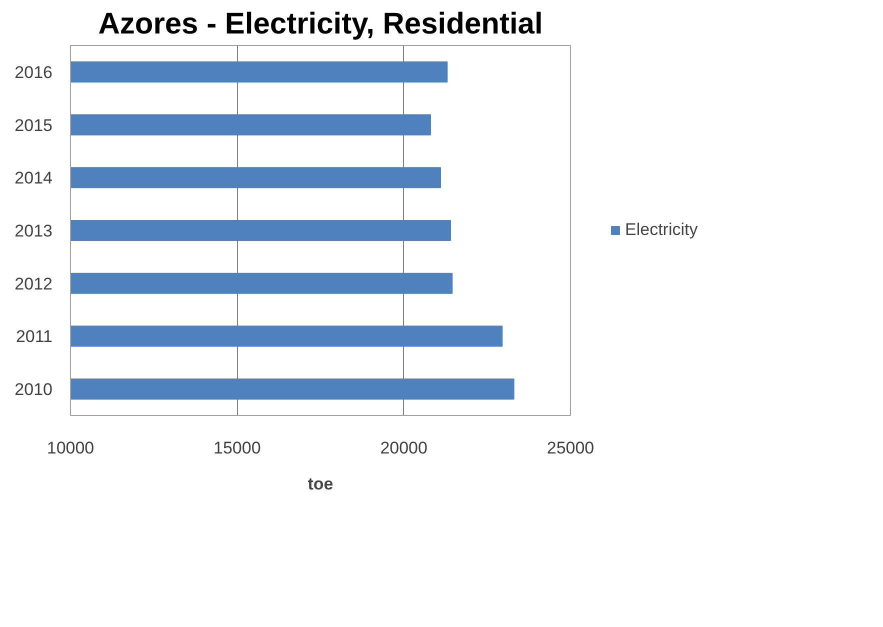  What do you see at coordinates (404, 448) in the screenshot?
I see `x-tick-label: 20000` at bounding box center [404, 448].